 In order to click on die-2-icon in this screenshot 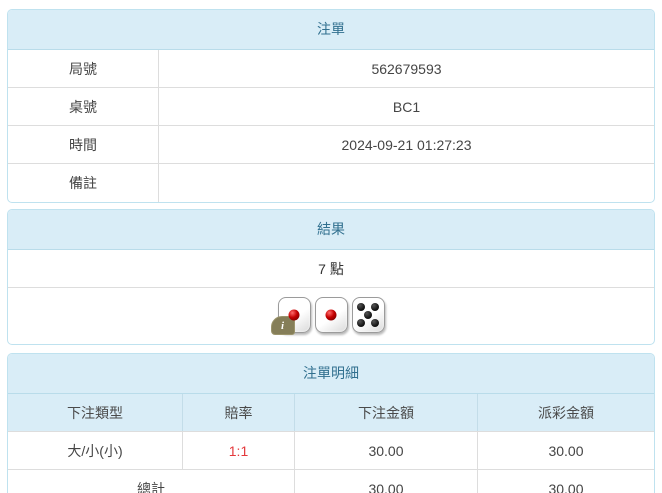, I will do `click(331, 315)`.